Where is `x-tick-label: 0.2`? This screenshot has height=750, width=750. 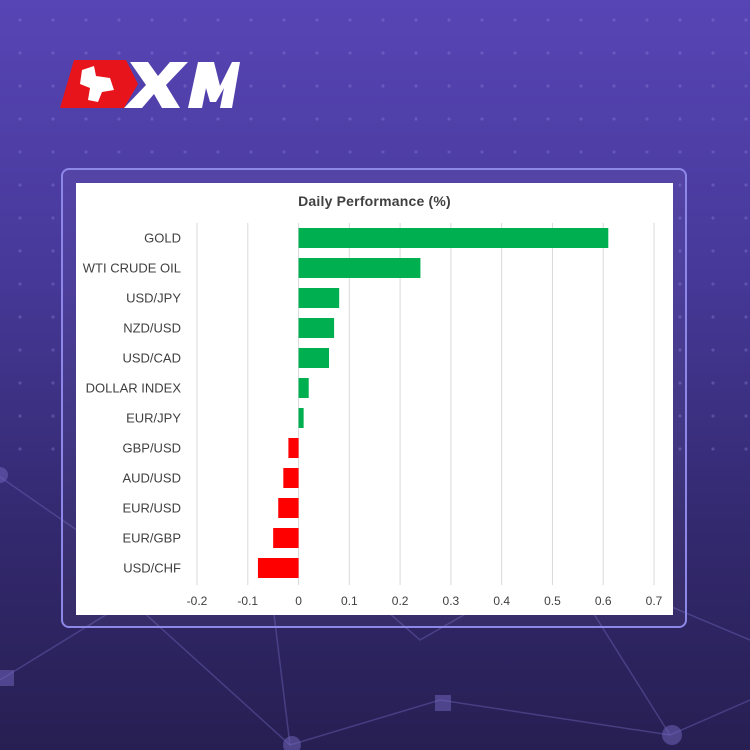 x-tick-label: 0.2 is located at coordinates (400, 601).